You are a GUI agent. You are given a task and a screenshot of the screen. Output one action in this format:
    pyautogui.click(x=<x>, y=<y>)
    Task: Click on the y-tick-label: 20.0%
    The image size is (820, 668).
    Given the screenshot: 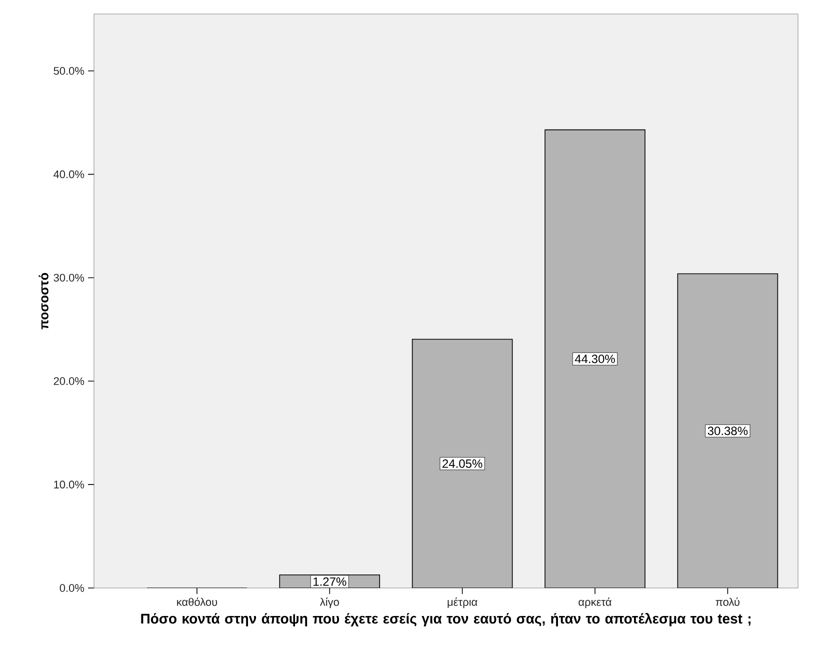 What is the action you would take?
    pyautogui.click(x=69, y=381)
    